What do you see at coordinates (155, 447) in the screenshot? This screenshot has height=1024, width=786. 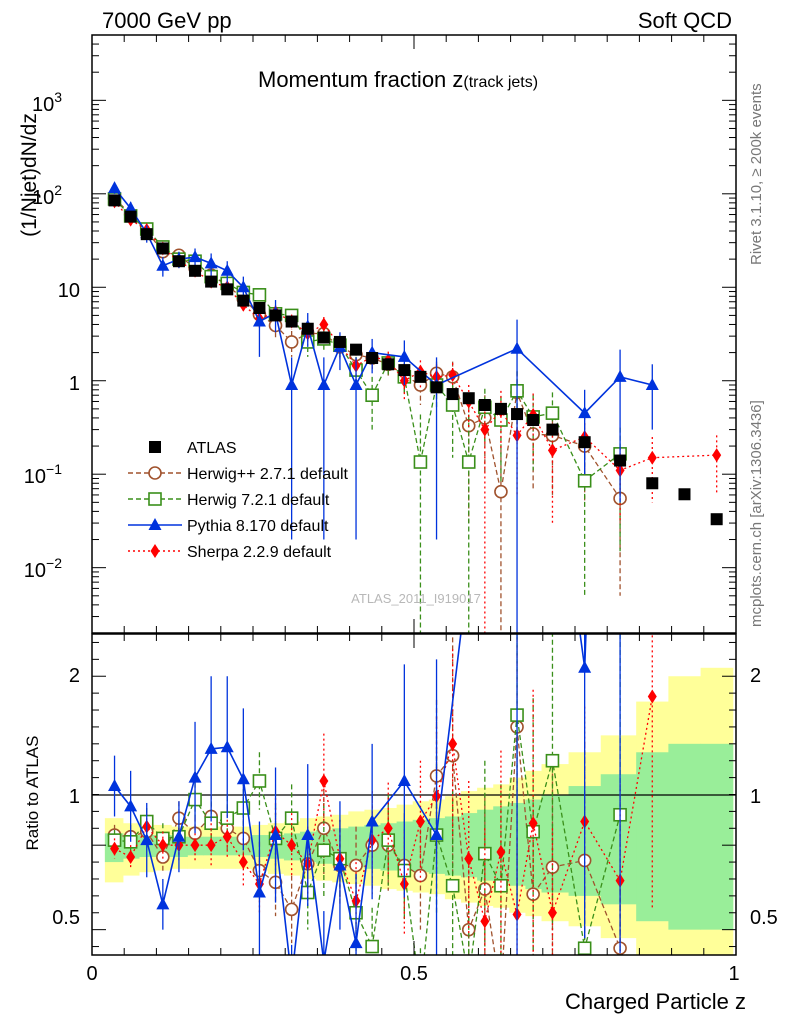 I see `legend-marker-atlas` at bounding box center [155, 447].